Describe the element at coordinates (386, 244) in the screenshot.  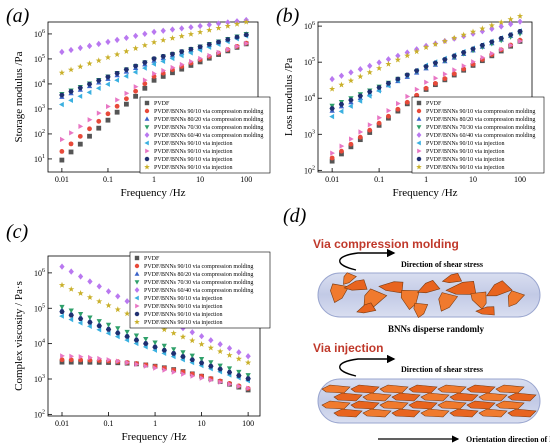
I see `compression-molding-title: Via compression molding` at that location.